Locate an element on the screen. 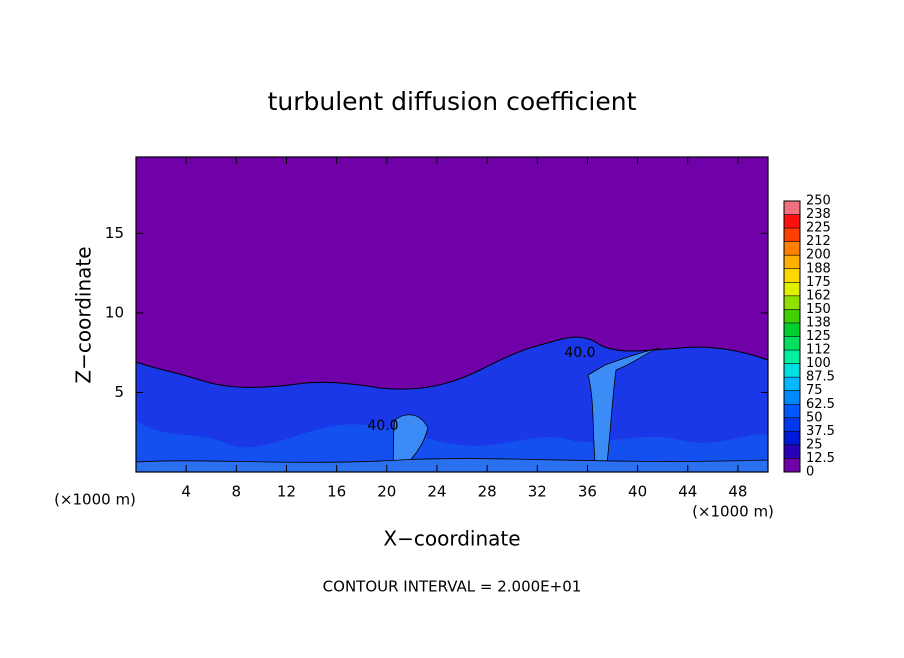  colorbar-label: 150 is located at coordinates (818, 309).